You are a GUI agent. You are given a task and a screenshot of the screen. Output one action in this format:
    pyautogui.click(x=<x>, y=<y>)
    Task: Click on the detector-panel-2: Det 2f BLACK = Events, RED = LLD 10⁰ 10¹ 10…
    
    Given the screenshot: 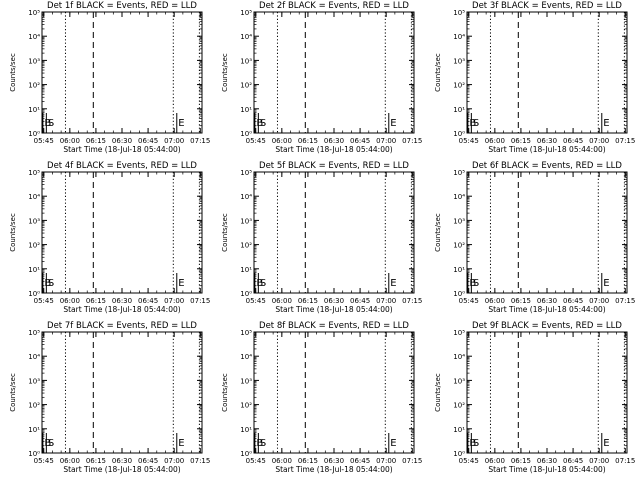 What is the action you would take?
    pyautogui.click(x=321, y=77)
    